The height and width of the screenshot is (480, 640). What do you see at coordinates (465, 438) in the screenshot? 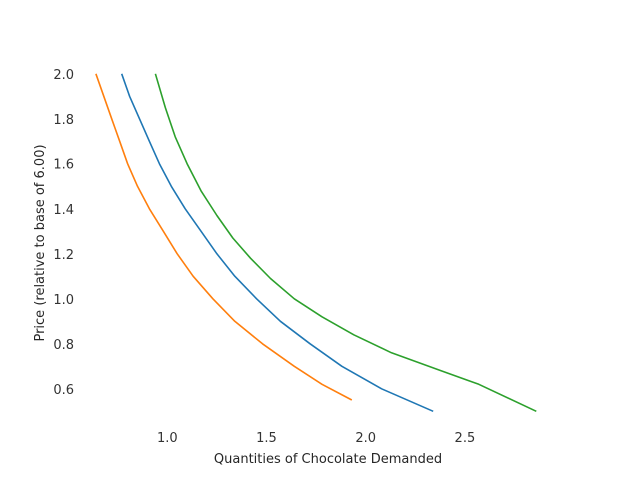
I see `x-tick-label: 2.5` at bounding box center [465, 438].